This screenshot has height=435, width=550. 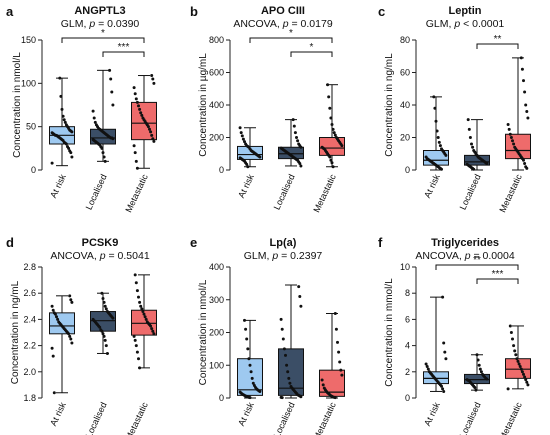 I want to click on stat-test: GLM,, so click(x=440, y=24).